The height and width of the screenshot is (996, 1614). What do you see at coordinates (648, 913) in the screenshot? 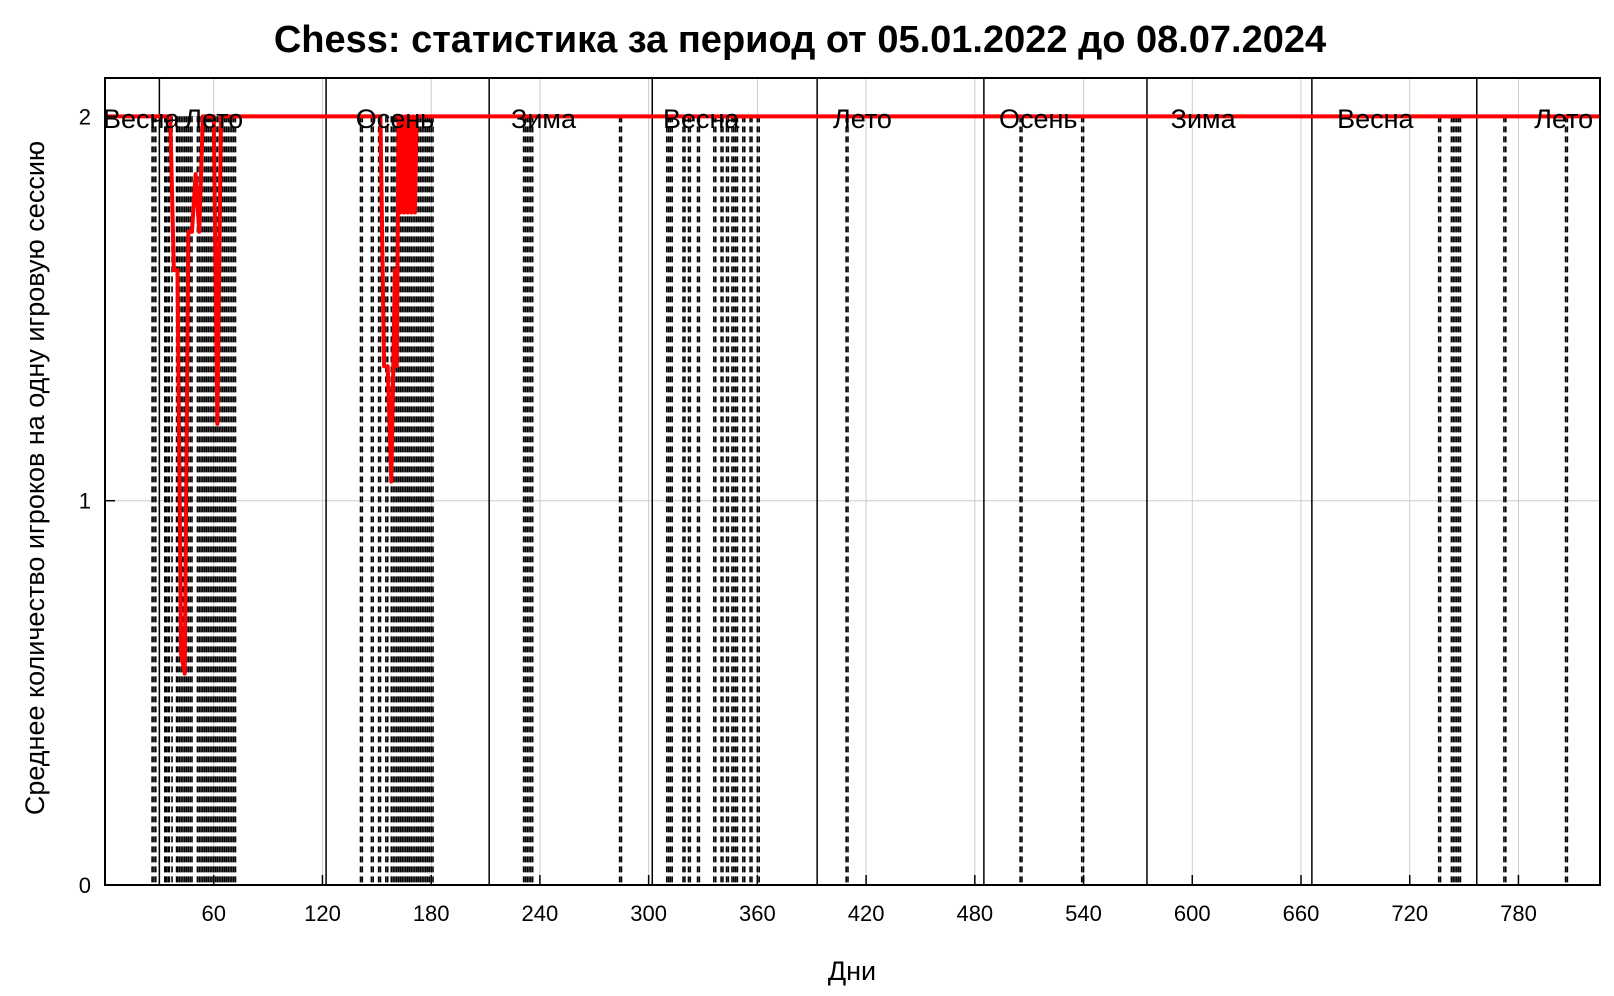
I see `x-tick-label: 300` at bounding box center [648, 913].